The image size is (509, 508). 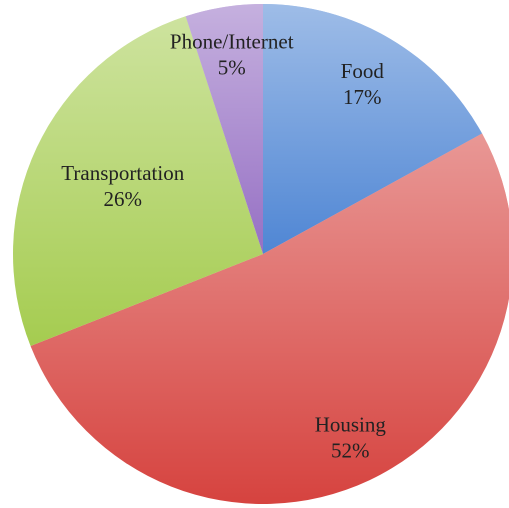 I want to click on slice-label: Housing, so click(x=351, y=424).